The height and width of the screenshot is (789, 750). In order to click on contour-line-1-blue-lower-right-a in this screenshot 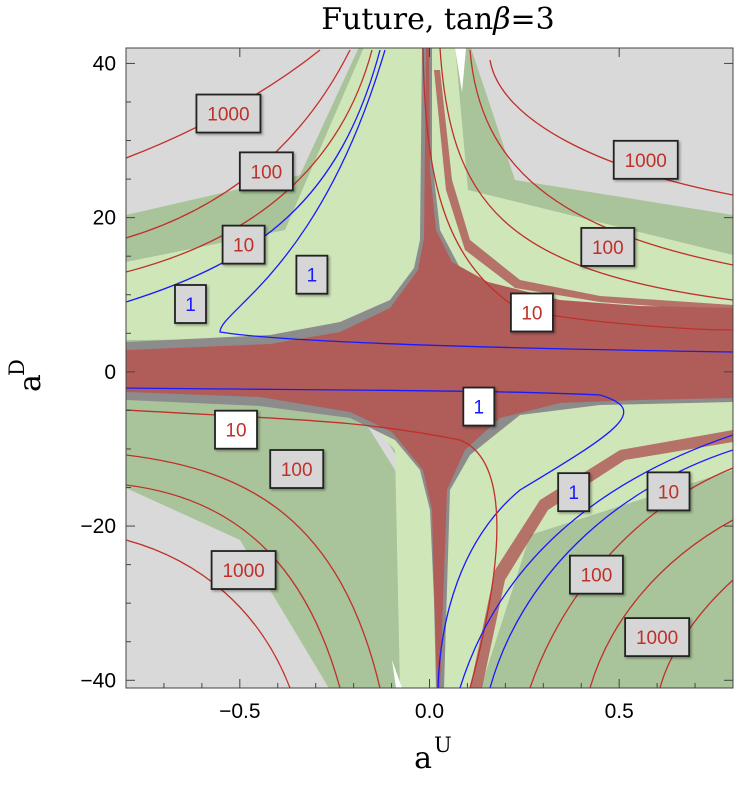, I will do `click(596, 561)`.